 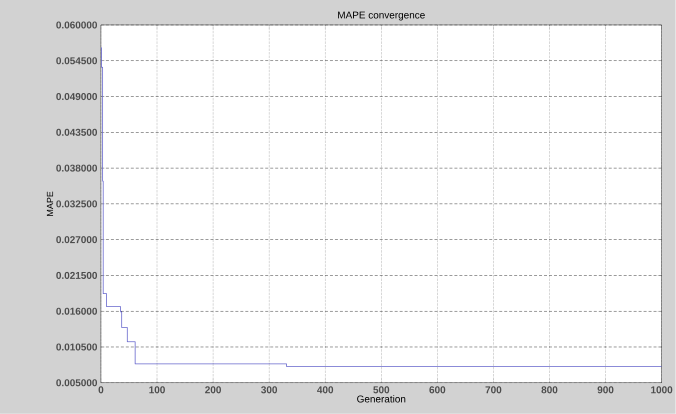 I want to click on y-tick-label: 0.021500, so click(x=77, y=276).